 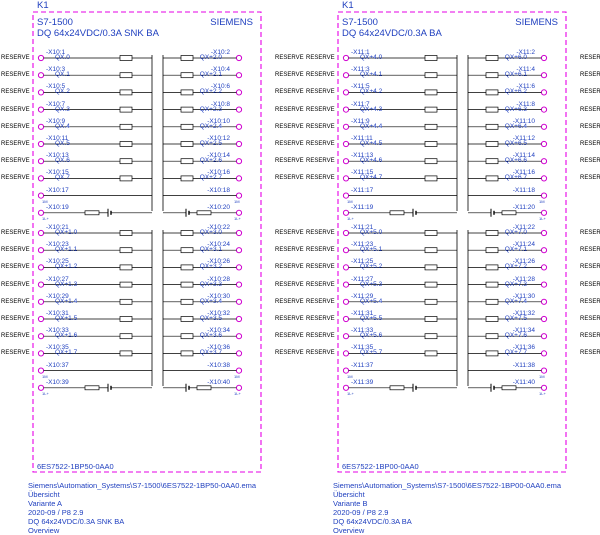 I want to click on terminal-label: -X10:12, so click(x=218, y=138).